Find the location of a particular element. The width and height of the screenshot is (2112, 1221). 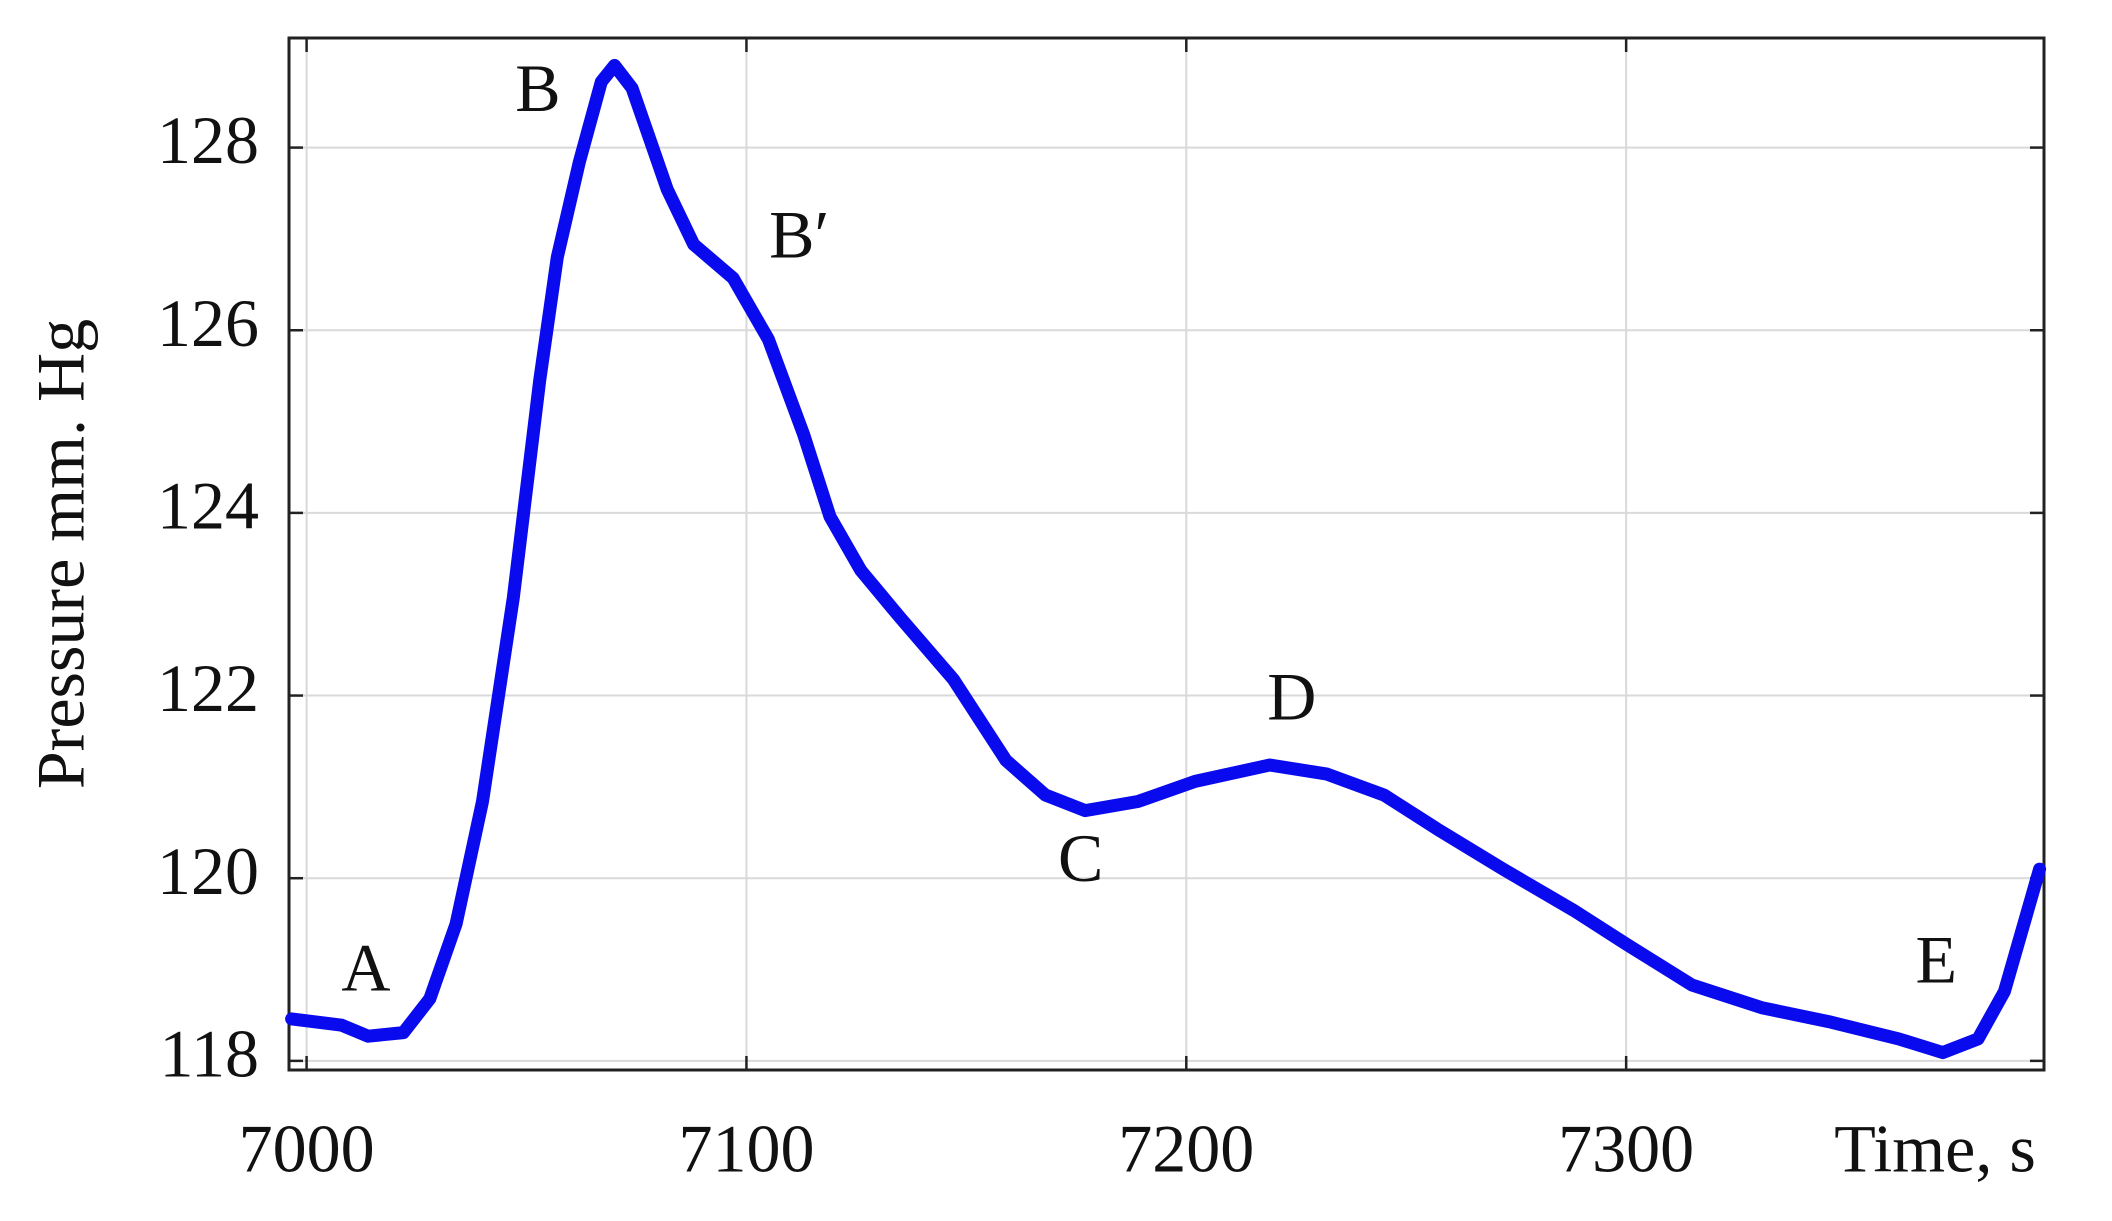

y-tick-label: 118 is located at coordinates (209, 1053).